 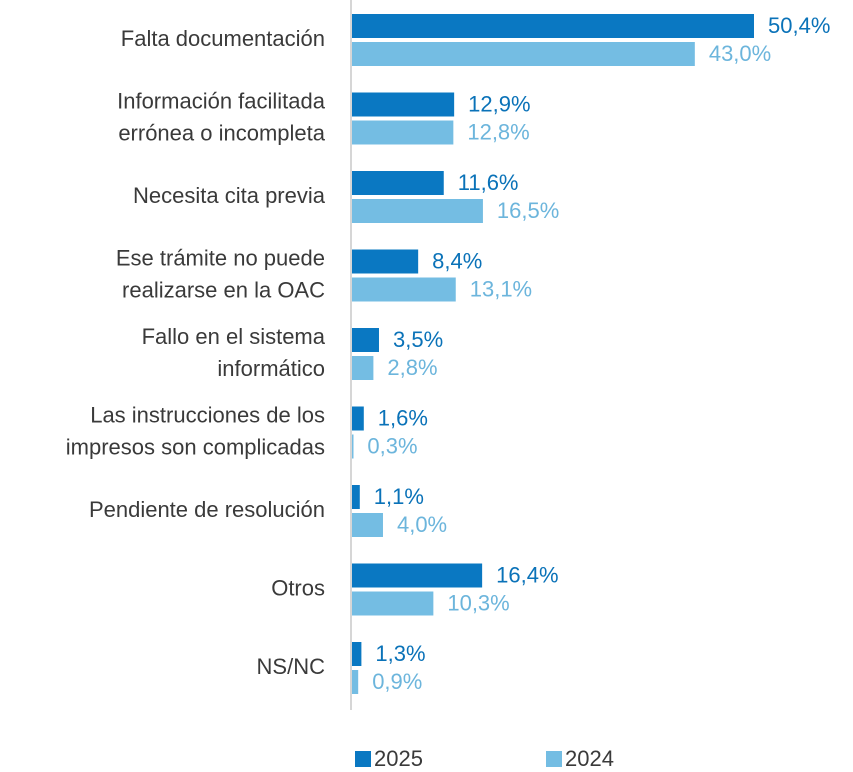 I want to click on category-label: Pendiente de resolución, so click(x=207, y=509).